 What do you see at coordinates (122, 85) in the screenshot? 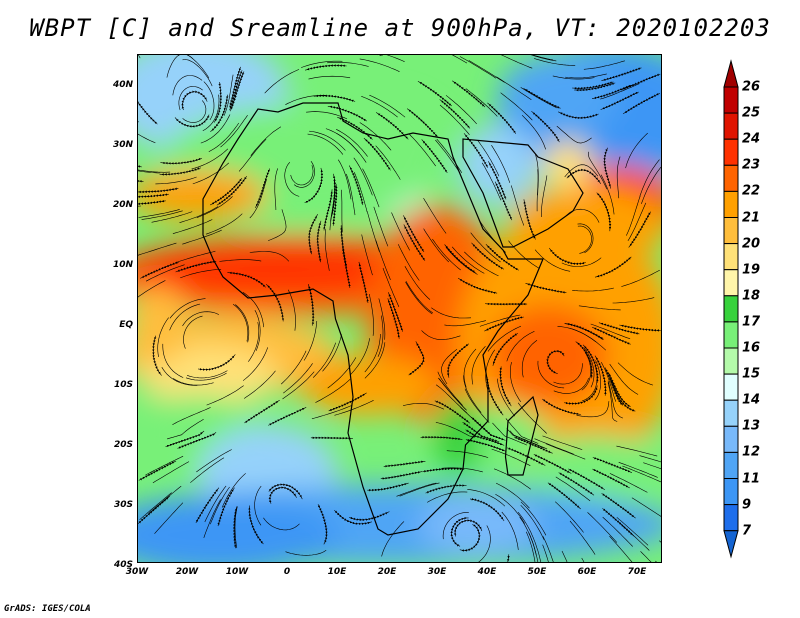
I see `y-tick-label: 40N` at bounding box center [122, 85].